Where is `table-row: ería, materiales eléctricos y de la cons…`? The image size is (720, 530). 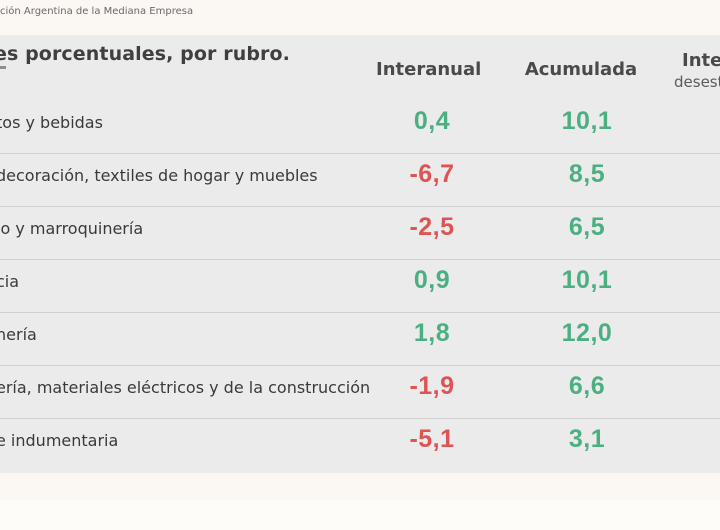 table-row: ería, materiales eléctricos y de la cons… is located at coordinates (360, 392).